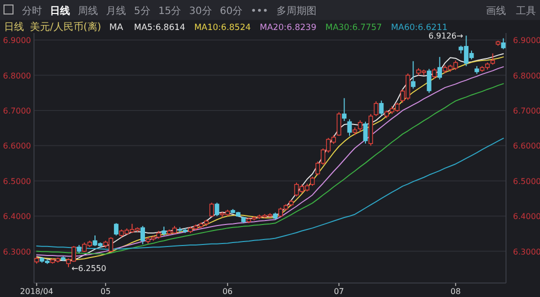 The height and width of the screenshot is (297, 540). What do you see at coordinates (17, 111) in the screenshot?
I see `y-tick-label: 6.7000` at bounding box center [17, 111].